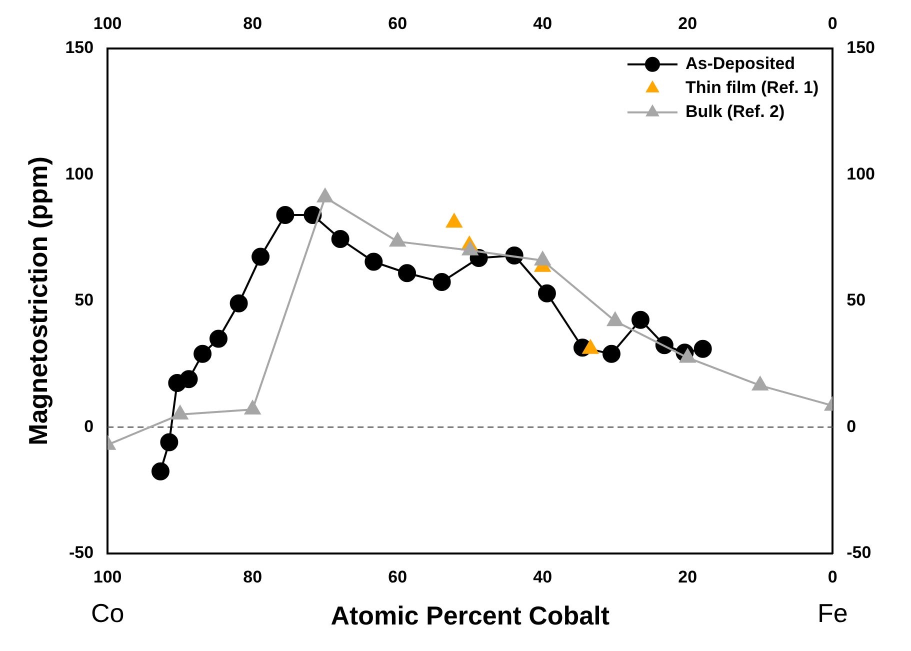  What do you see at coordinates (851, 426) in the screenshot?
I see `y2-tick-label: 0` at bounding box center [851, 426].